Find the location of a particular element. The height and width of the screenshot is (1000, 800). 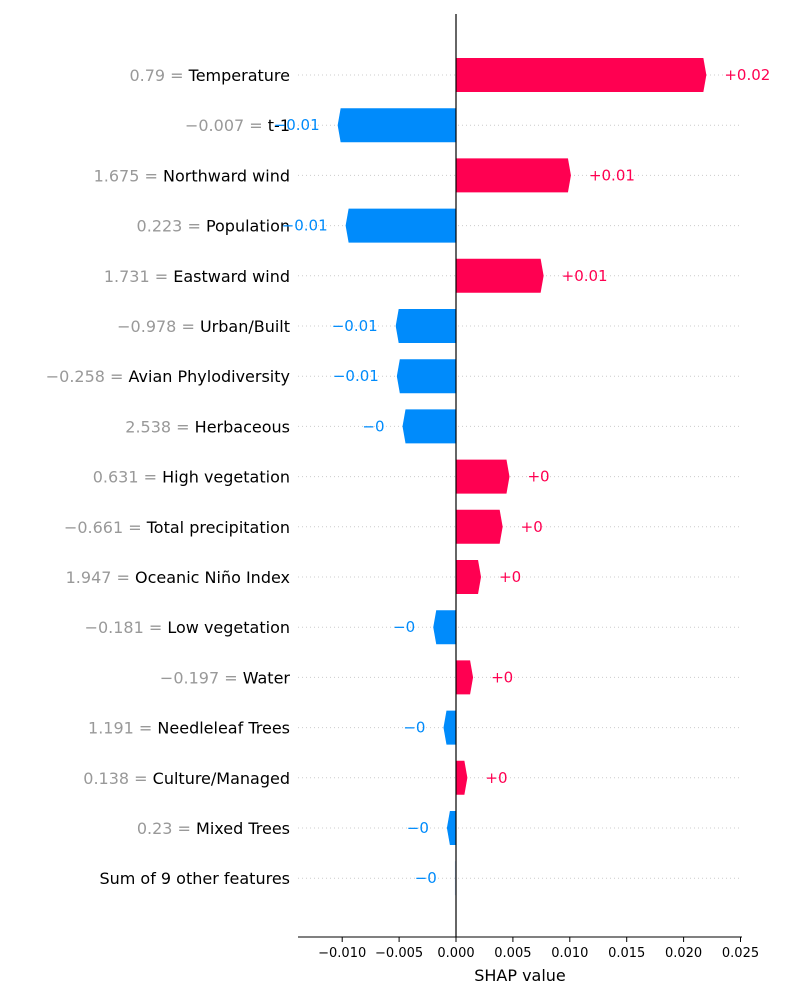

x-axis-label: SHAP value is located at coordinates (520, 975).